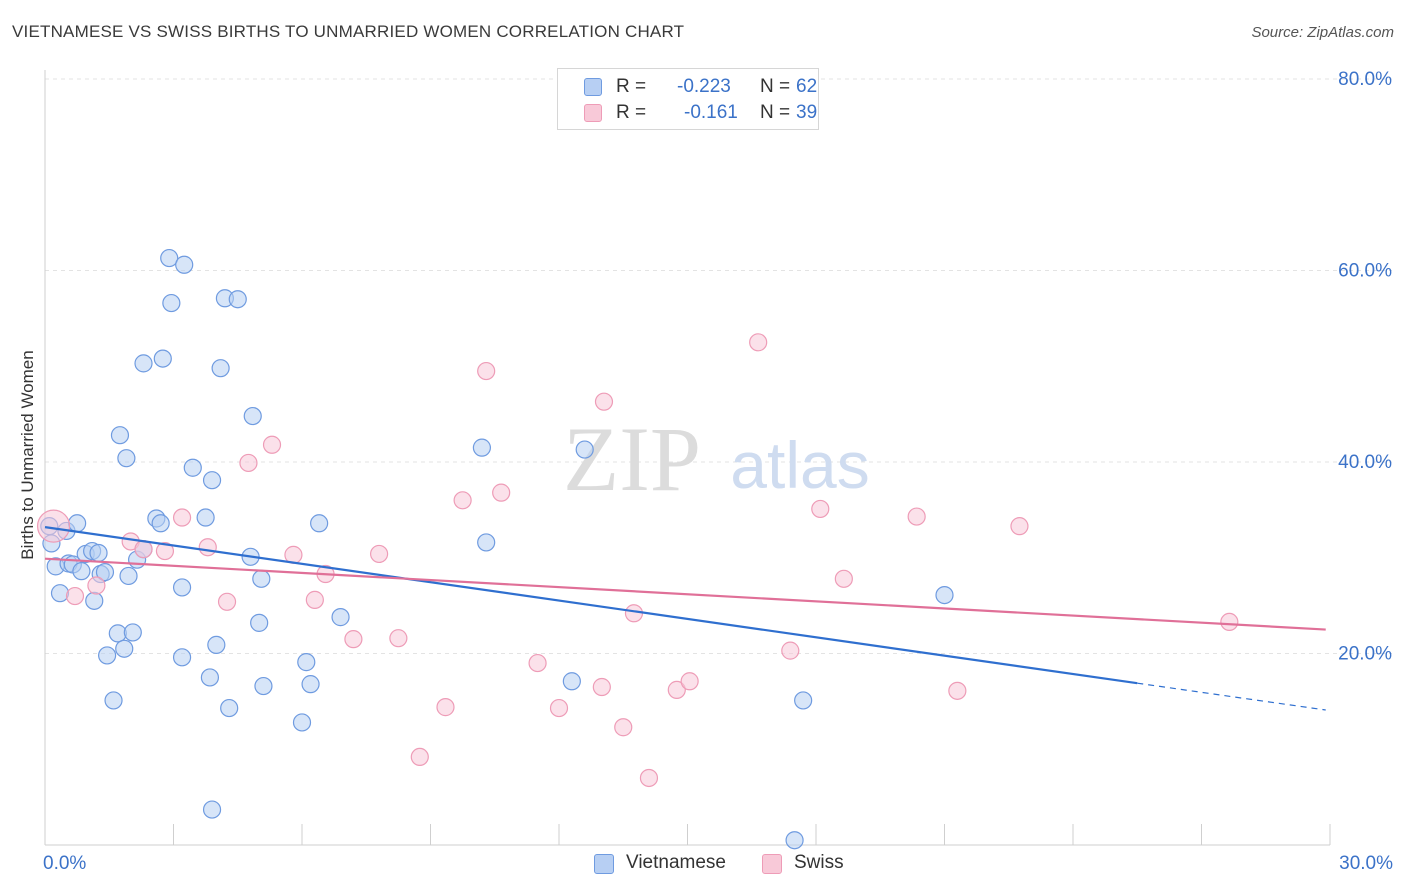 The width and height of the screenshot is (1406, 892). I want to click on correlation-legend: R = -0.223 N = 62 R = -0.161 N = 39, so click(688, 99).